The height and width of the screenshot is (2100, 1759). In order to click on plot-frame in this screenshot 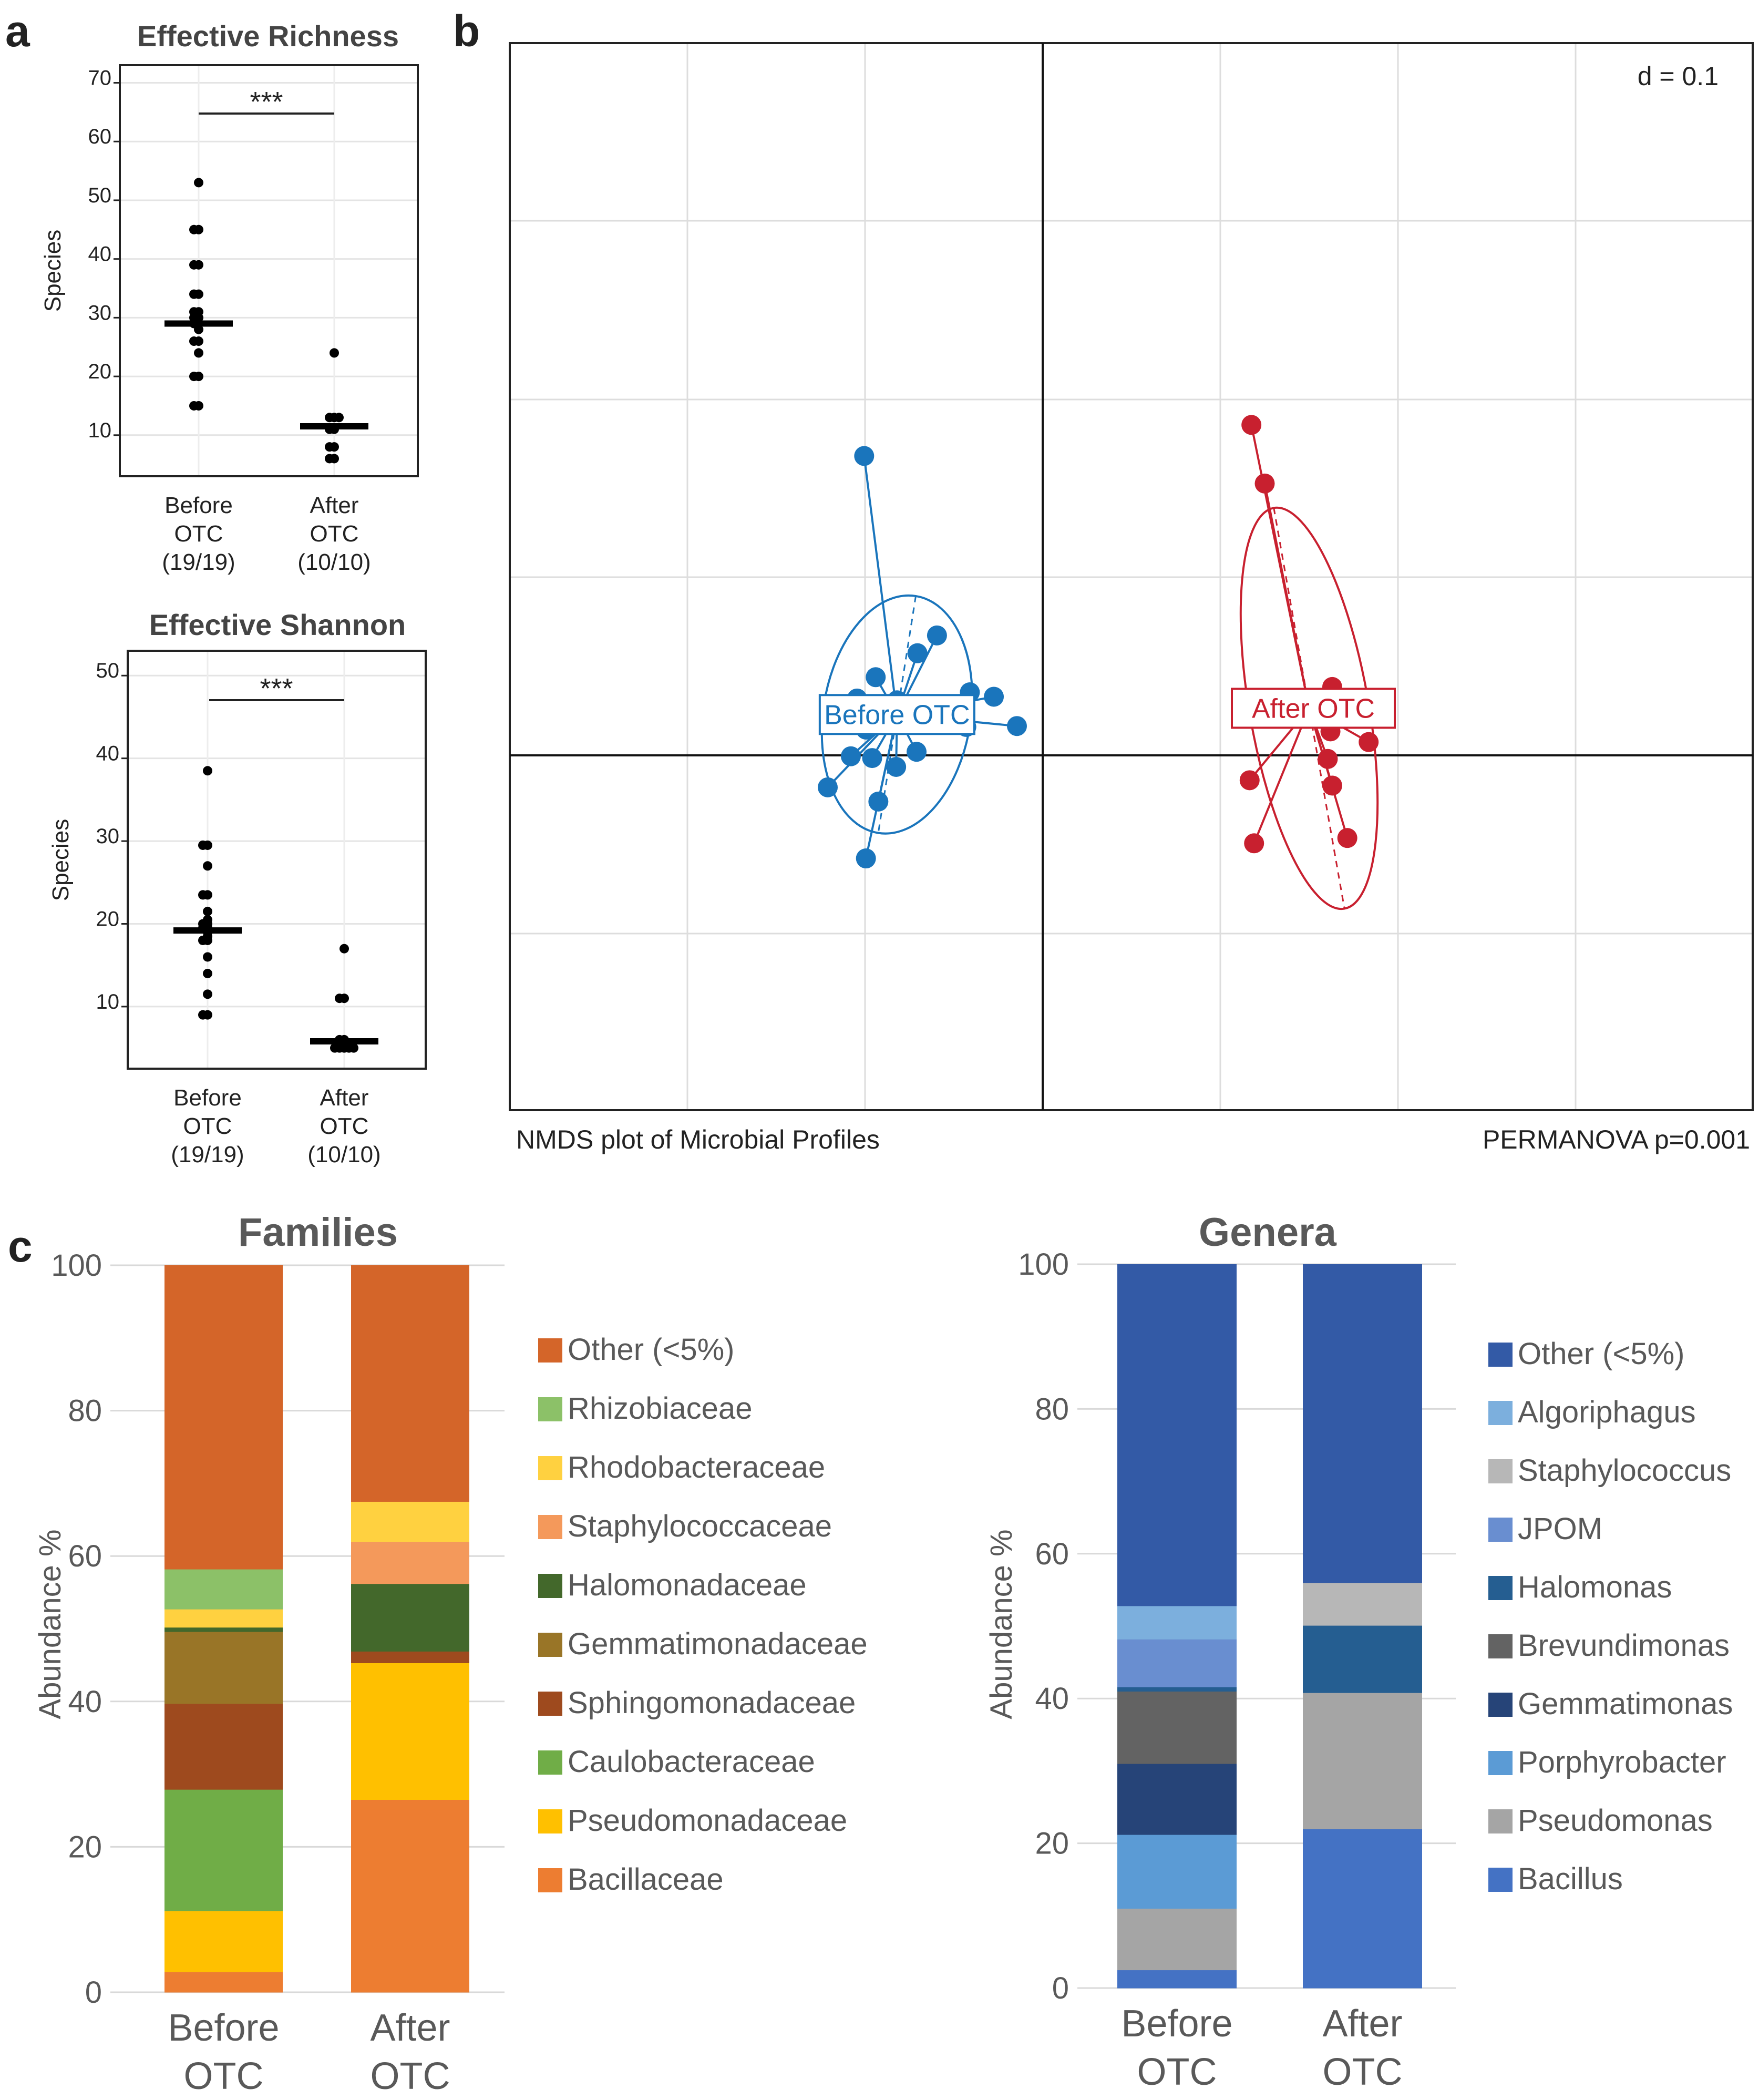, I will do `click(277, 860)`.